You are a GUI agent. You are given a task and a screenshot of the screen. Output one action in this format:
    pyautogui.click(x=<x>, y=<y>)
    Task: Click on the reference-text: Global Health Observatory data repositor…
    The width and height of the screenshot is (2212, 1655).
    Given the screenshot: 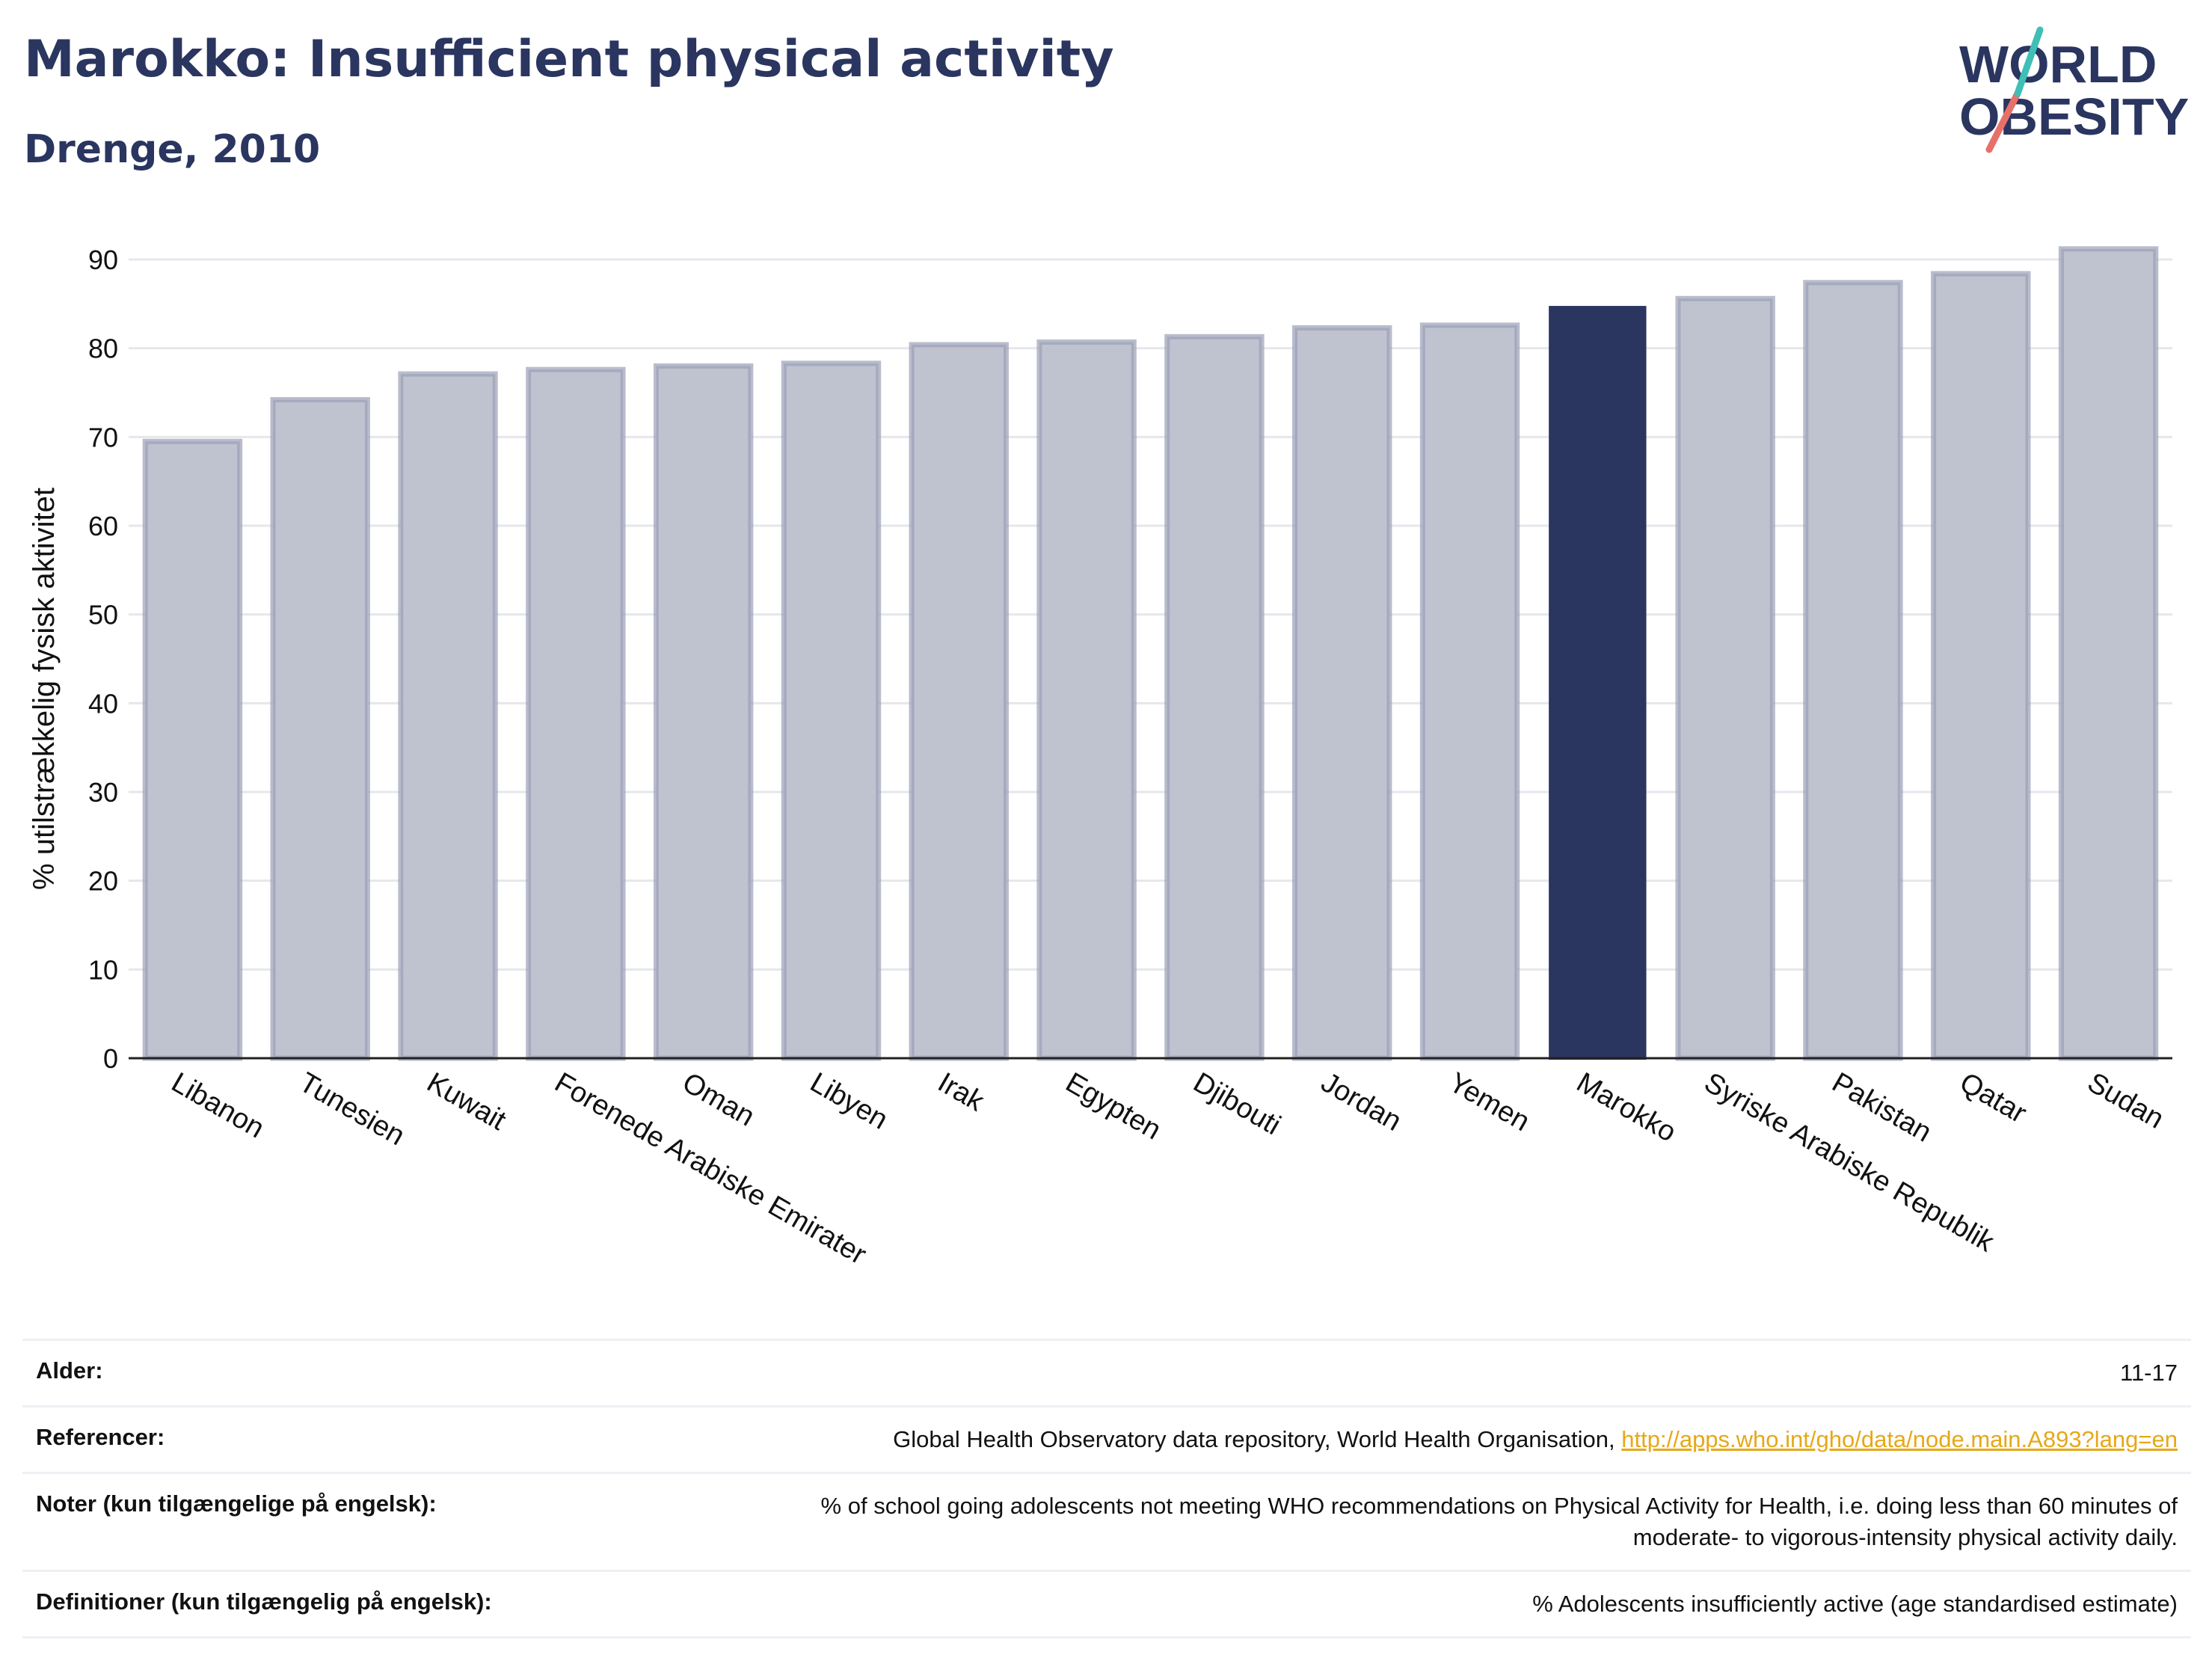 What is the action you would take?
    pyautogui.click(x=1254, y=1439)
    